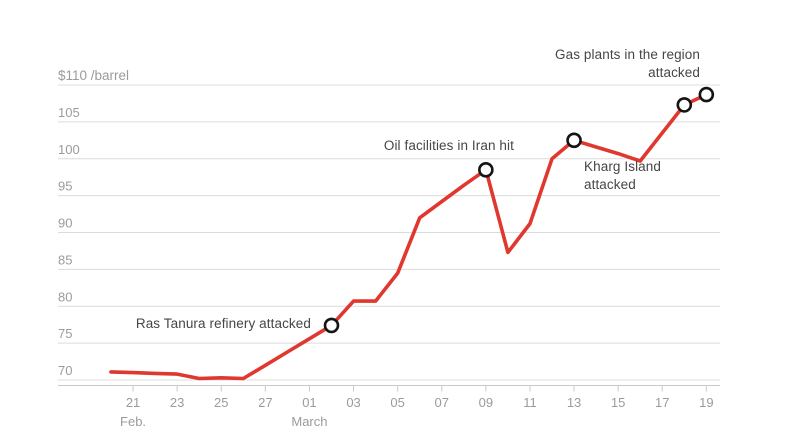  Describe the element at coordinates (65, 186) in the screenshot. I see `y-tick-label: 95` at that location.